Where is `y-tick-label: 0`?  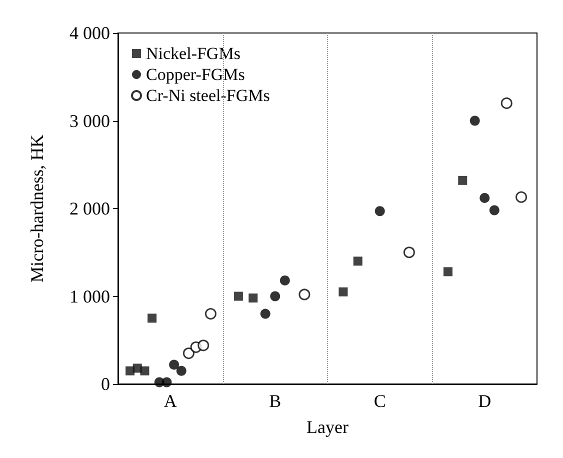 y-tick-label: 0 is located at coordinates (105, 384).